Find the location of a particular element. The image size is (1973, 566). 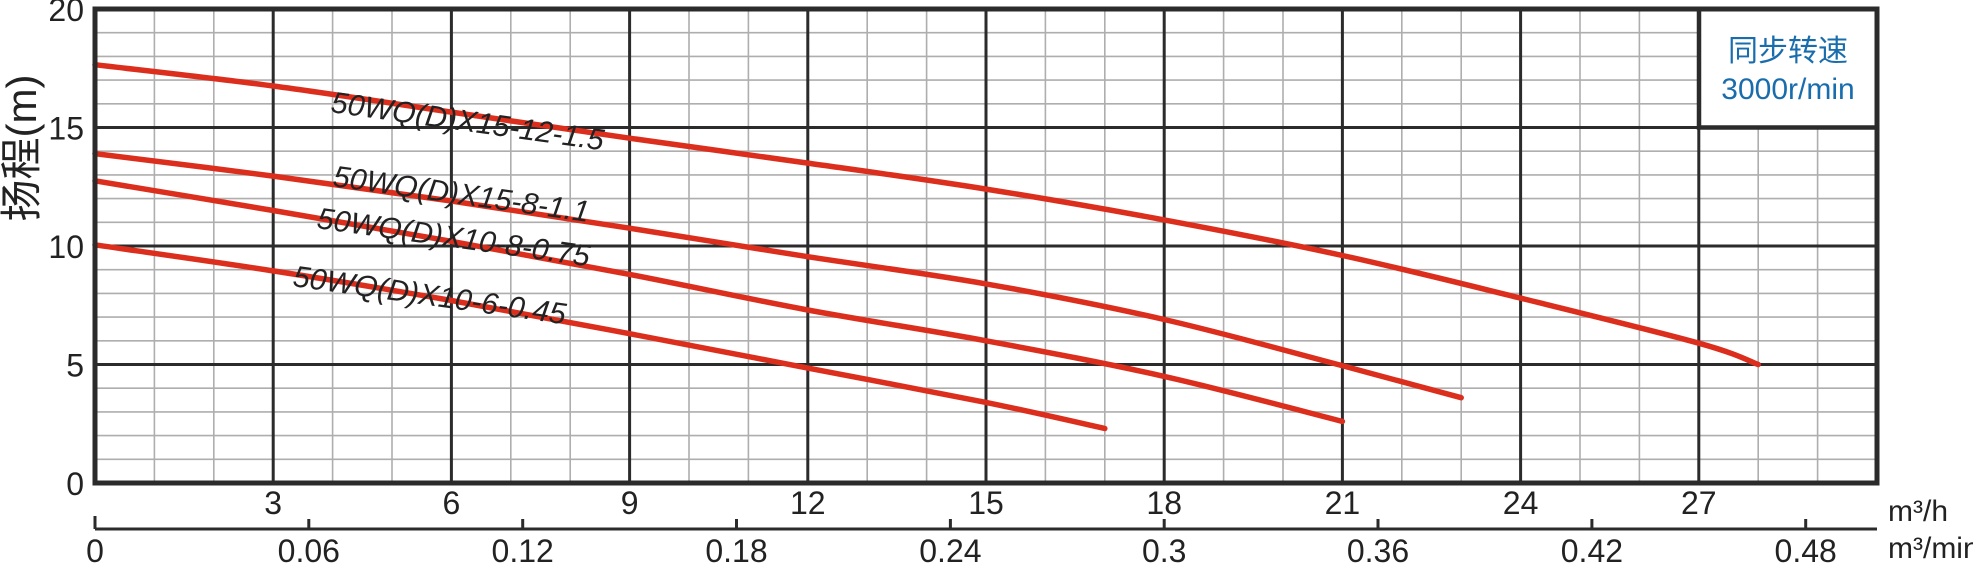

x-tick-label: 12 is located at coordinates (808, 503).